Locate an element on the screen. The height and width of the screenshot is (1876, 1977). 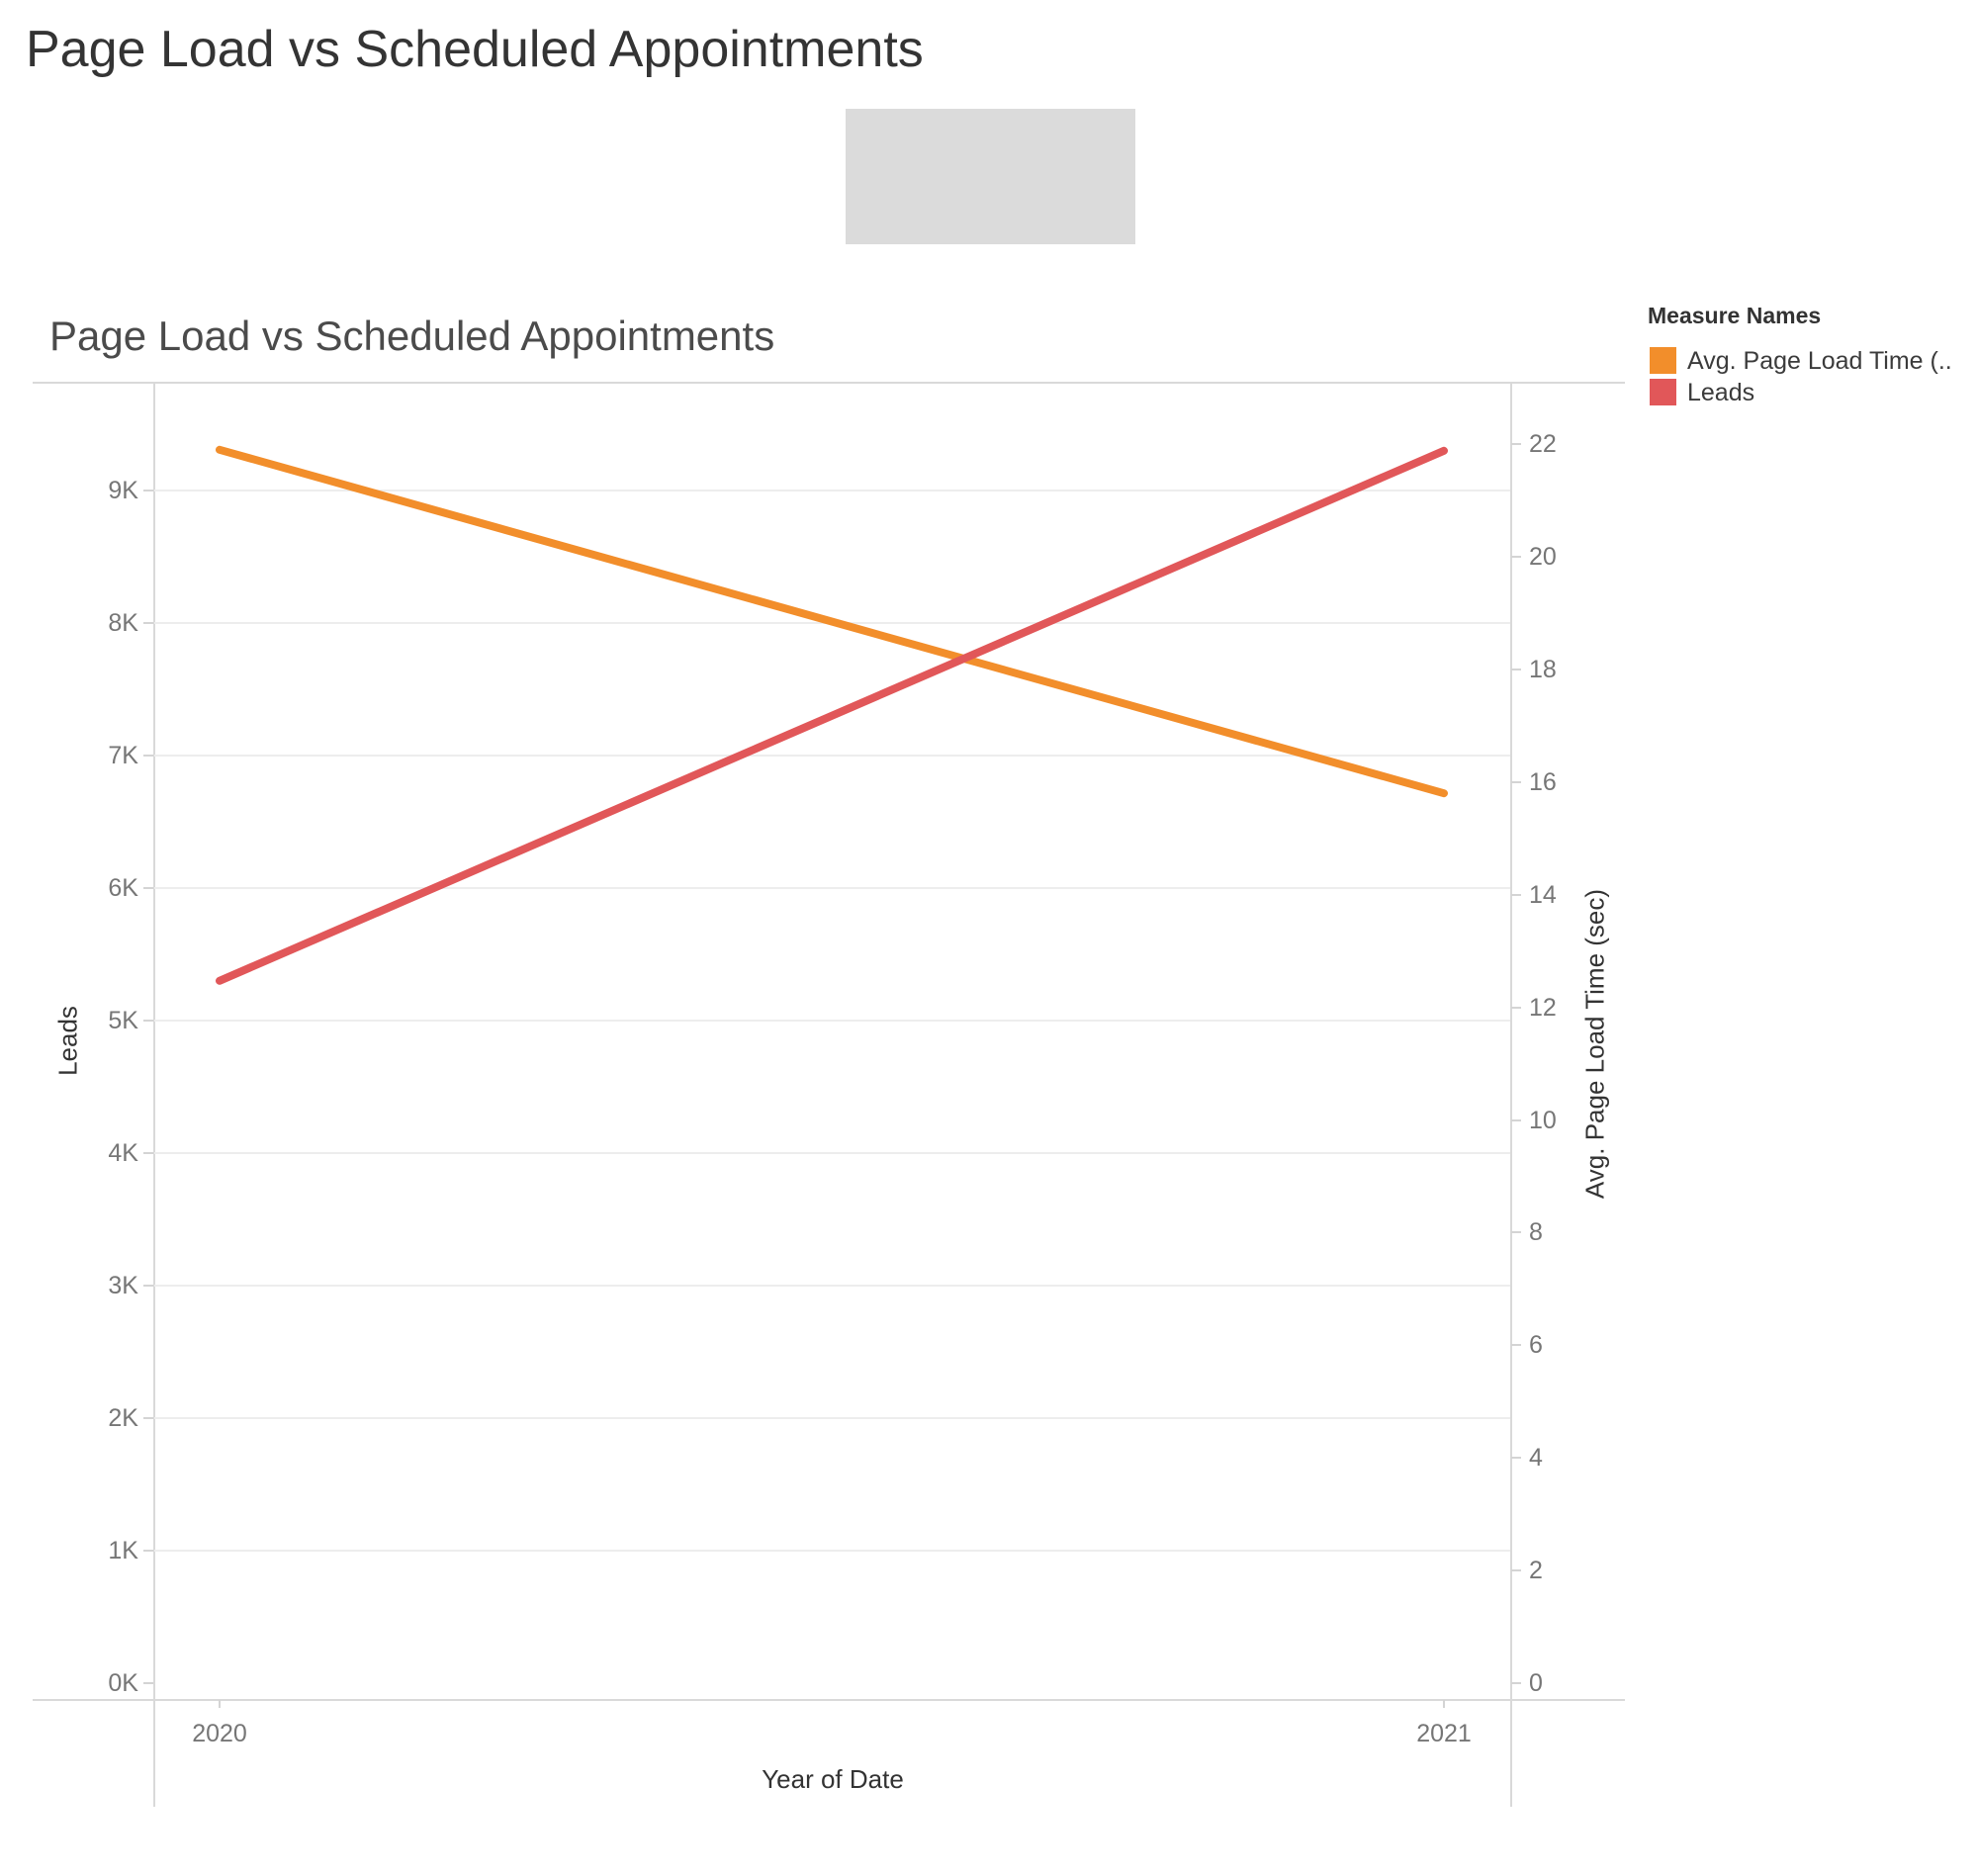
left-axis-title: Leads is located at coordinates (67, 1041).